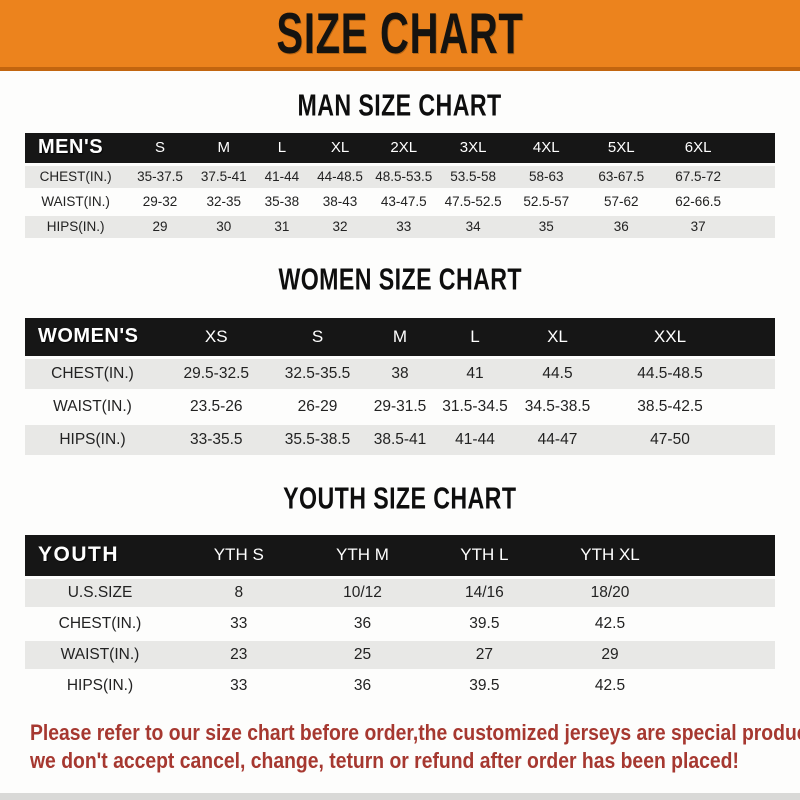  Describe the element at coordinates (362, 557) in the screenshot. I see `size-column-header: YTH M` at that location.